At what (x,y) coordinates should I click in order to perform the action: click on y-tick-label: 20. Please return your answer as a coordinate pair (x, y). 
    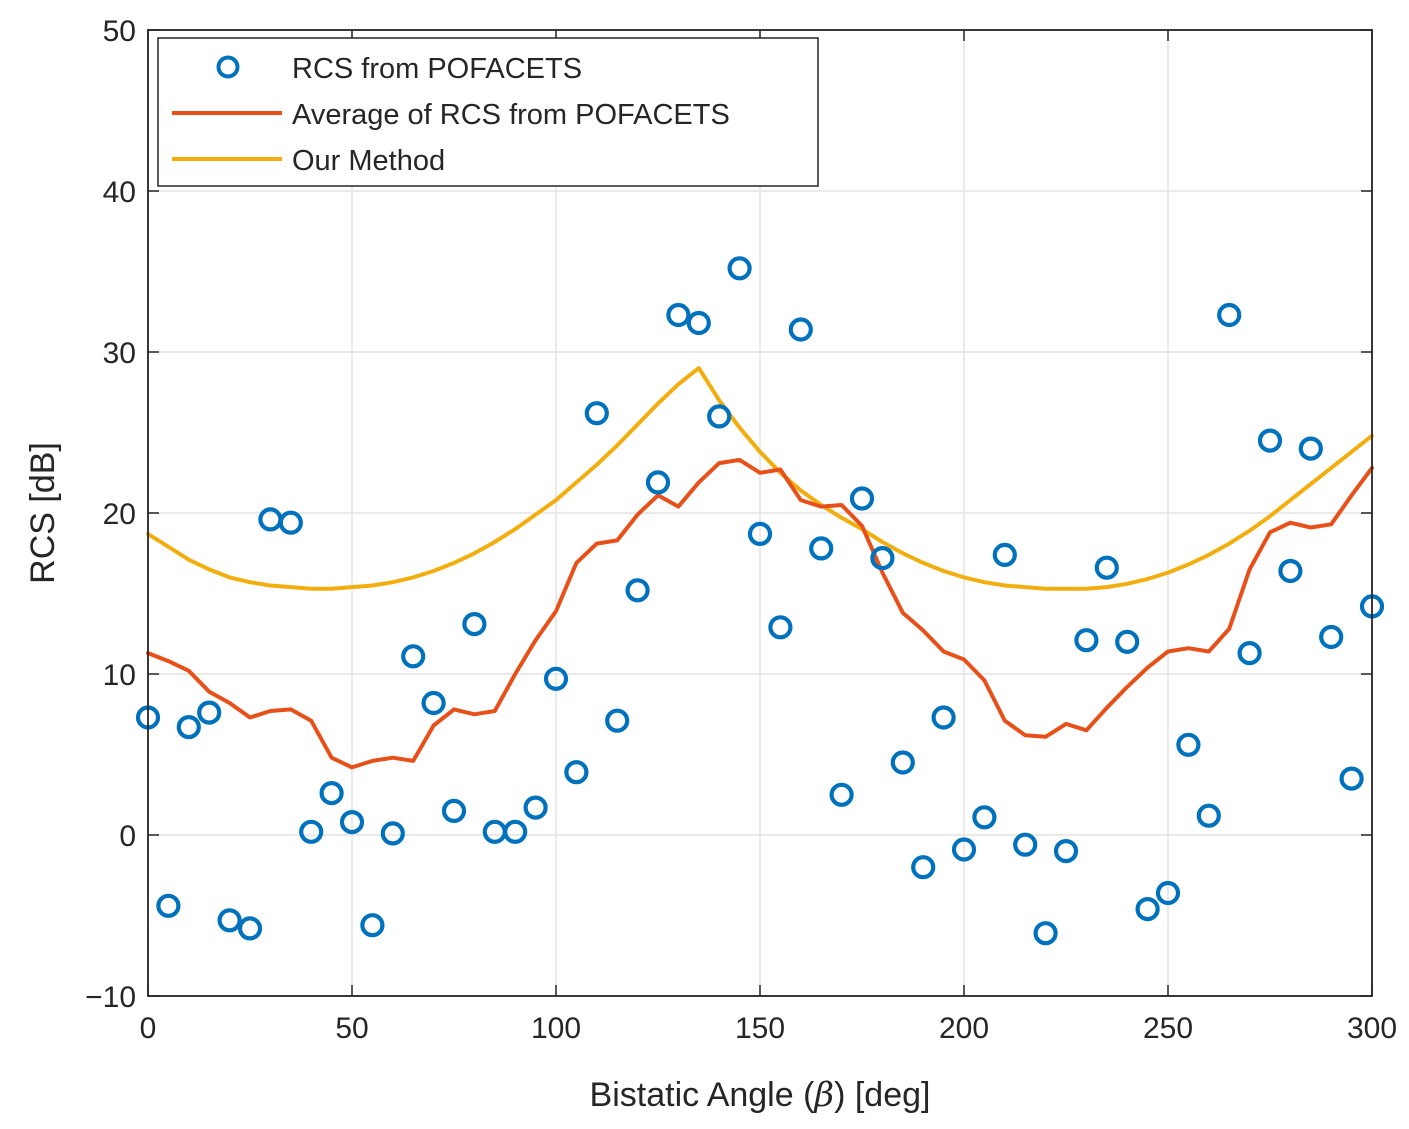
    Looking at the image, I should click on (119, 514).